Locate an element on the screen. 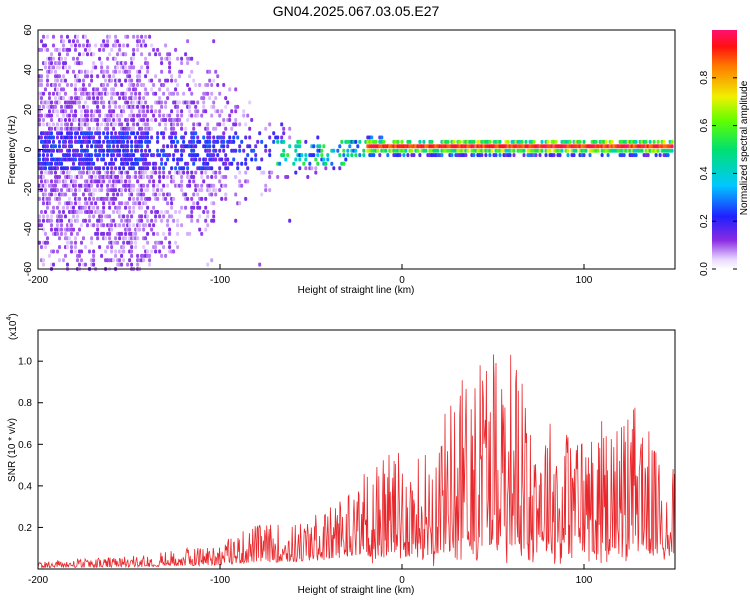  bottom-x-tick-label: 0 is located at coordinates (402, 580).